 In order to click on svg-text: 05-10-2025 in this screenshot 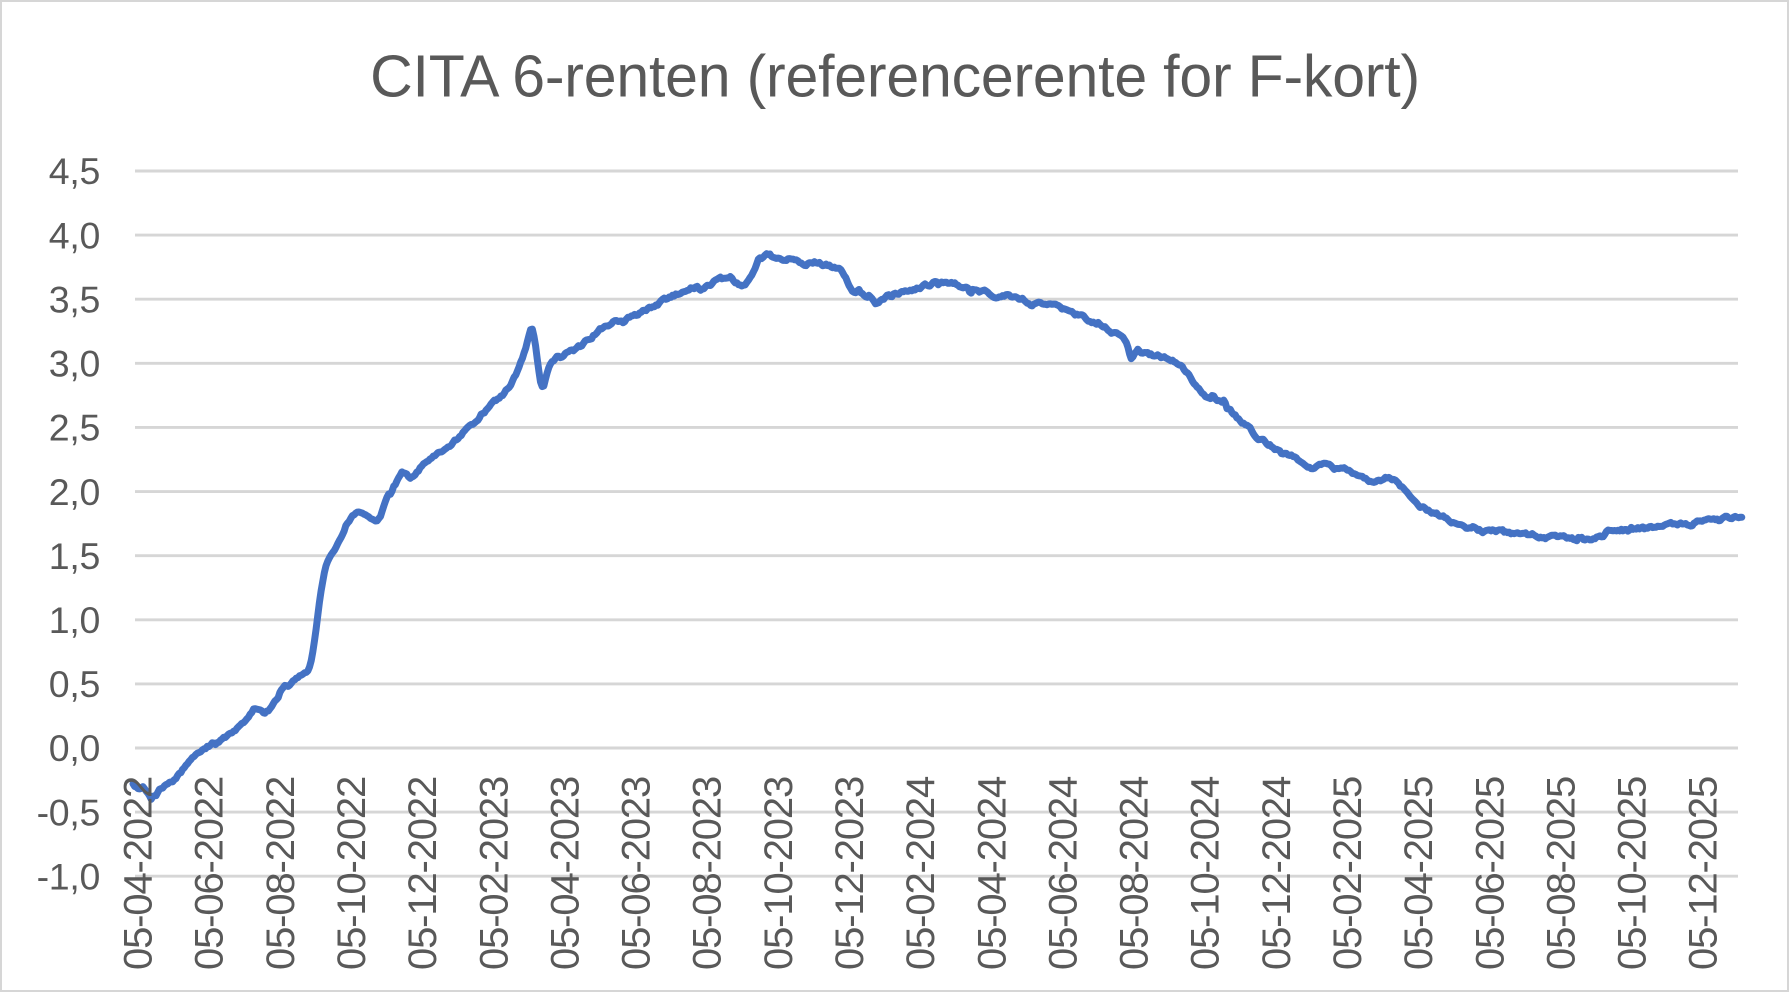, I will do `click(1633, 873)`.